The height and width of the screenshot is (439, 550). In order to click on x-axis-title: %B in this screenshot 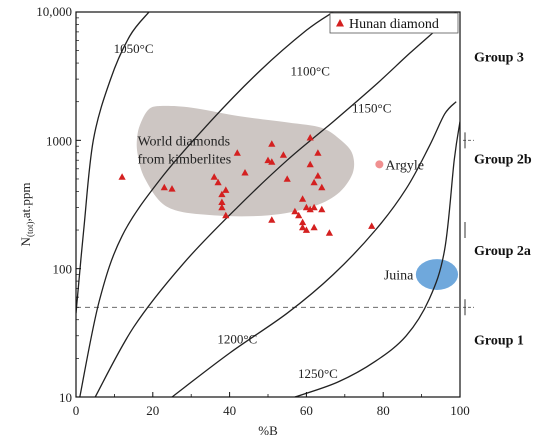, I will do `click(268, 430)`.